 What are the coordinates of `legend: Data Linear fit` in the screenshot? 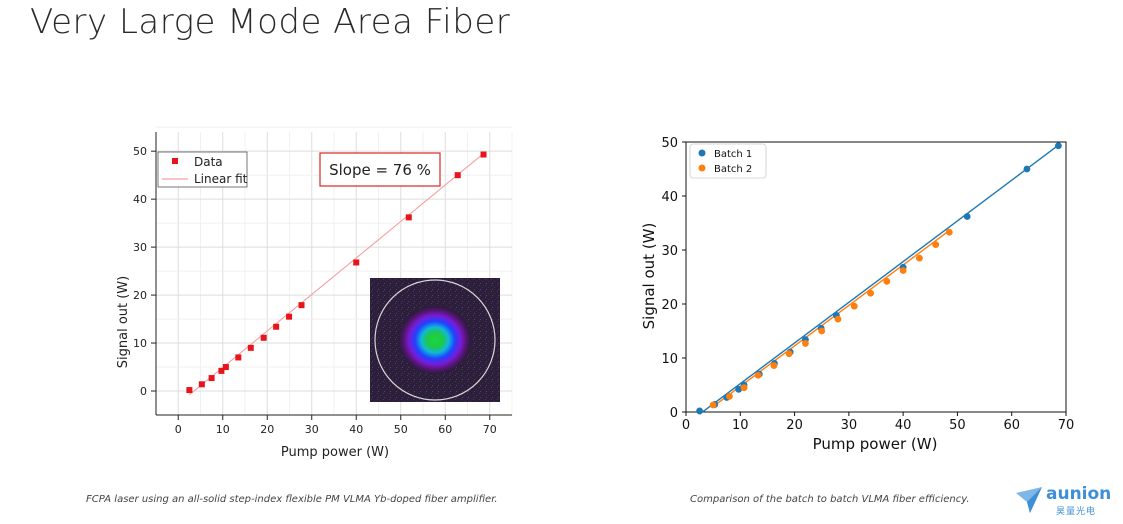 It's located at (202, 169).